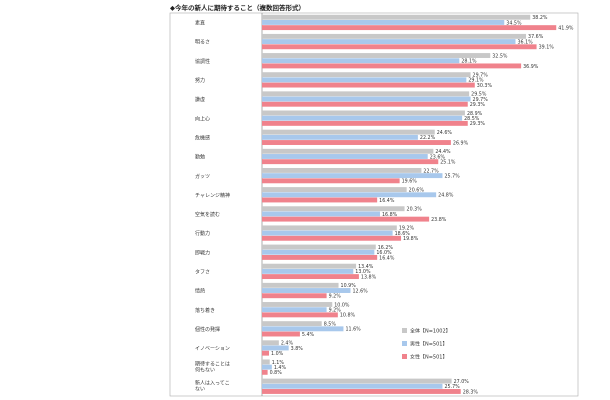  Describe the element at coordinates (485, 86) in the screenshot. I see `data-label: 30.3%` at that location.